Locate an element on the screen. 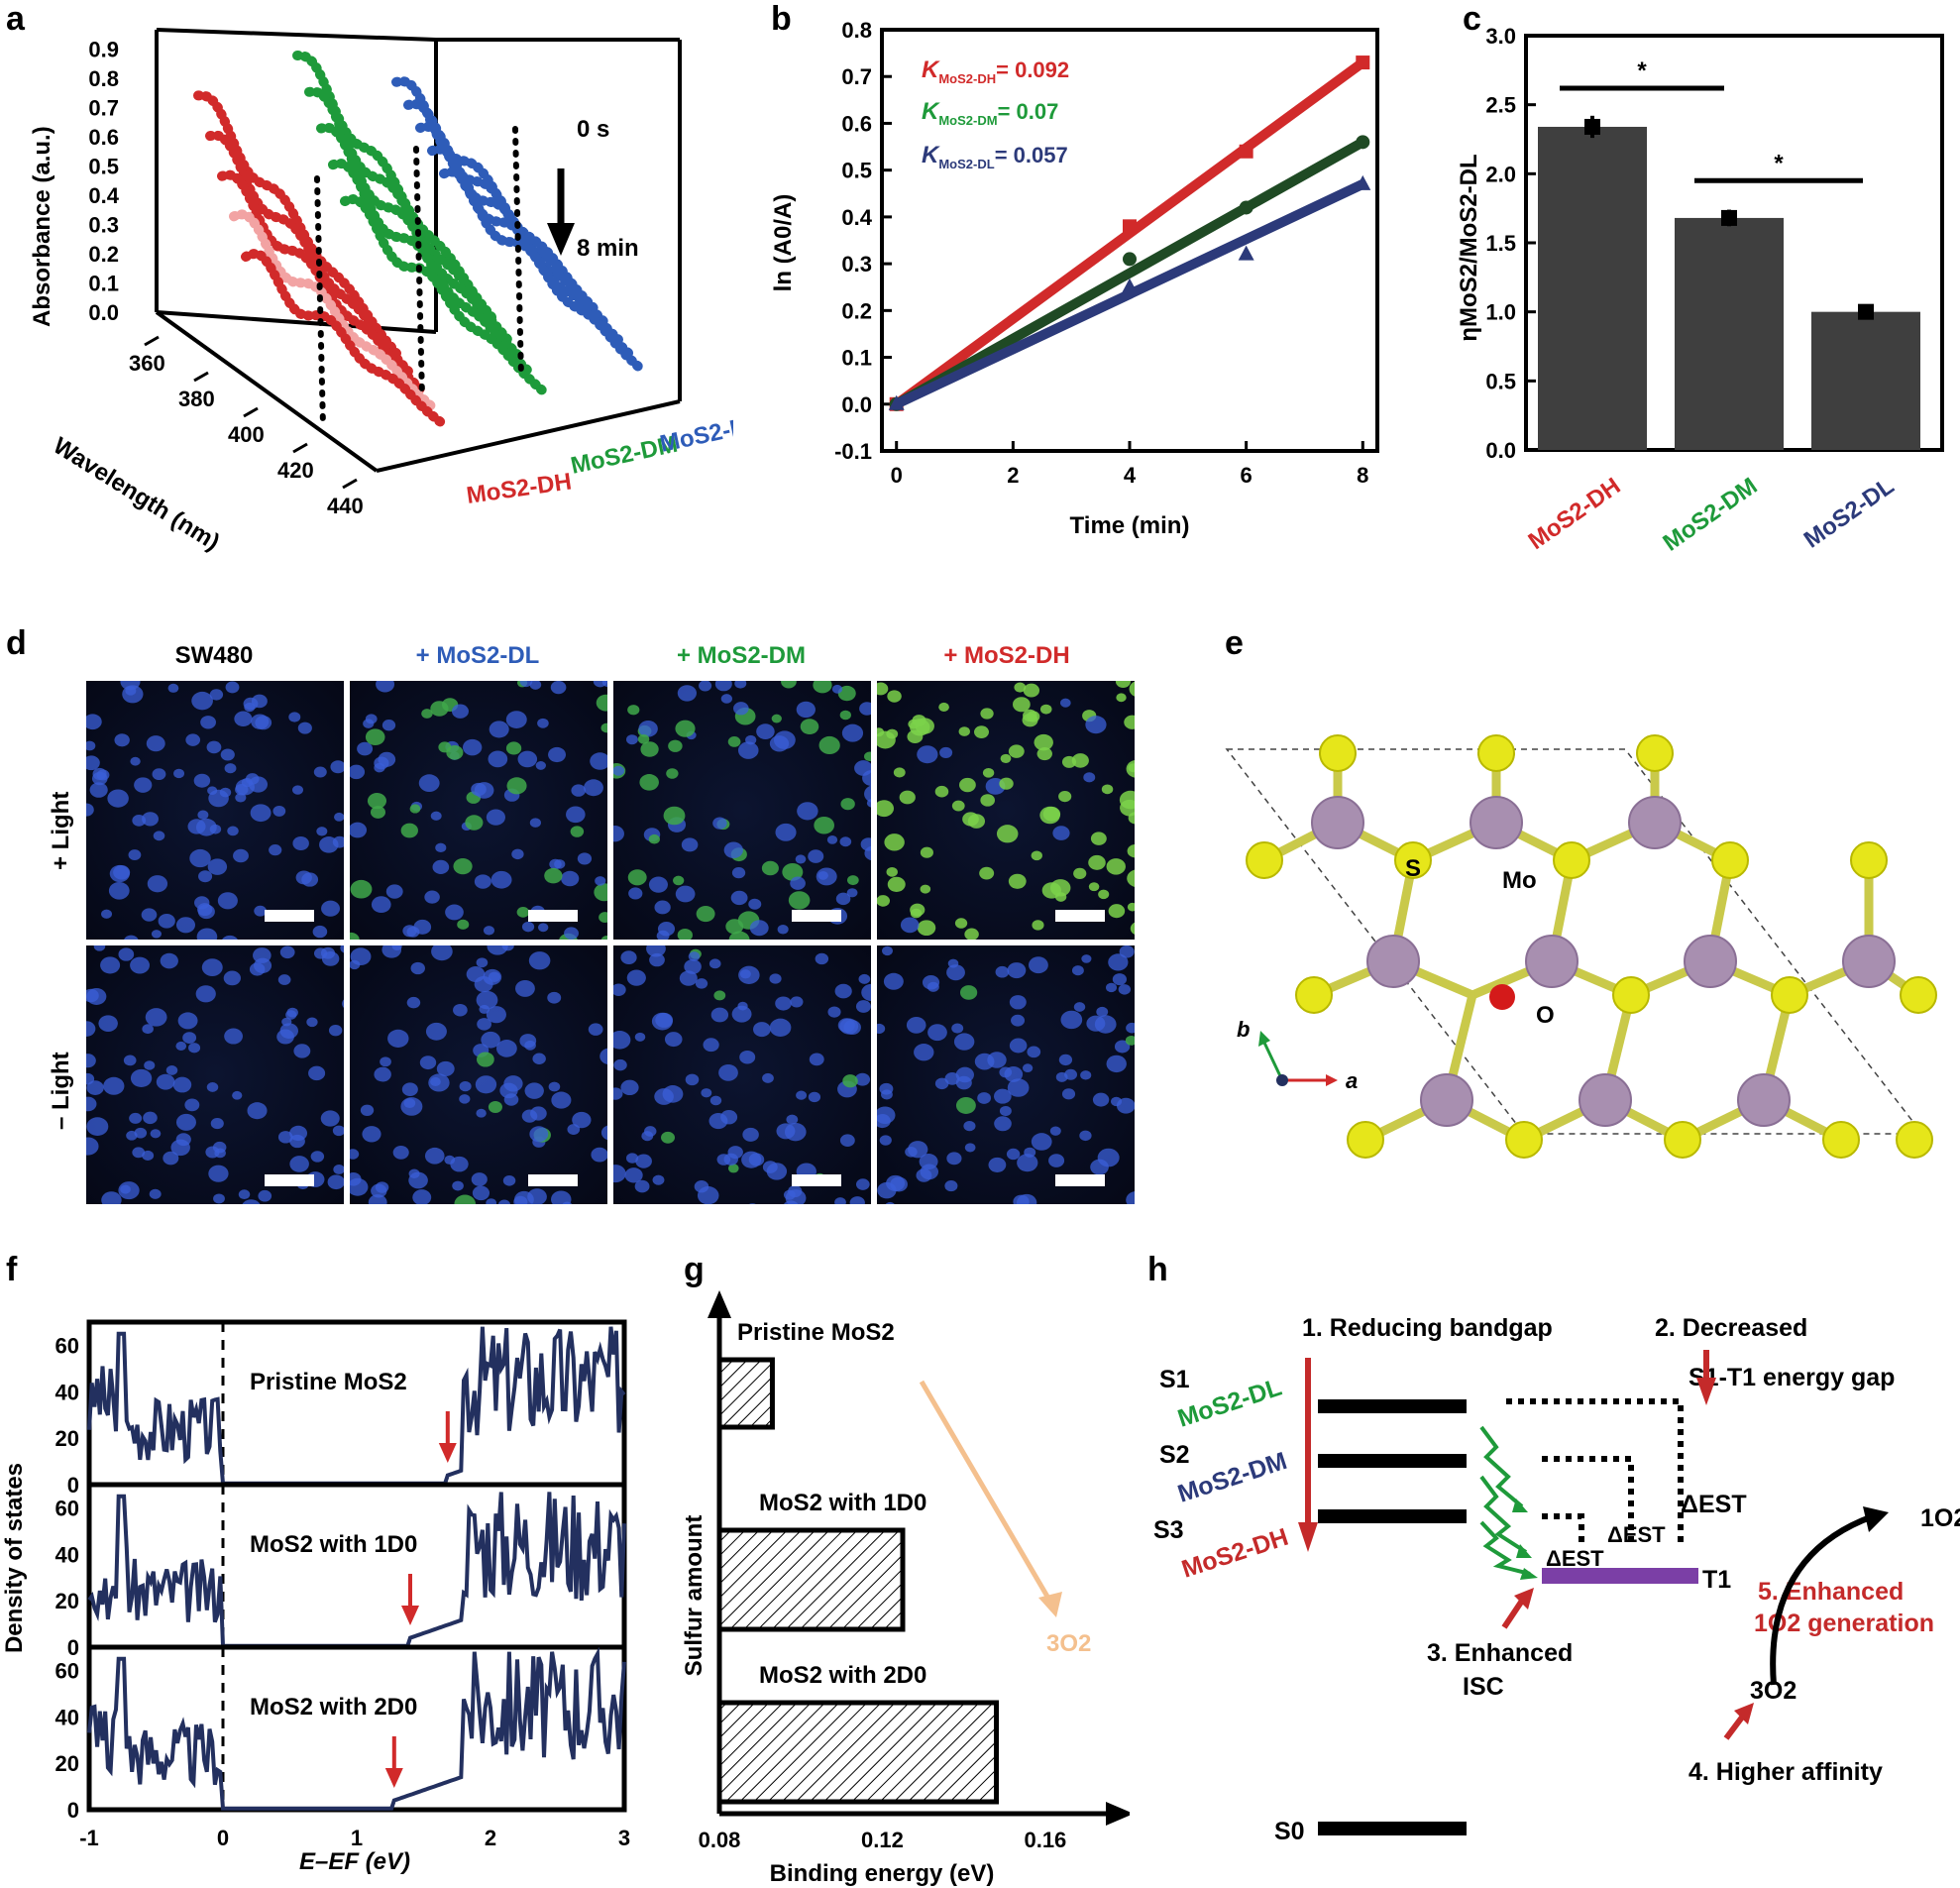 The height and width of the screenshot is (1888, 1960). panel-f-x-tick: 1 is located at coordinates (357, 1838).